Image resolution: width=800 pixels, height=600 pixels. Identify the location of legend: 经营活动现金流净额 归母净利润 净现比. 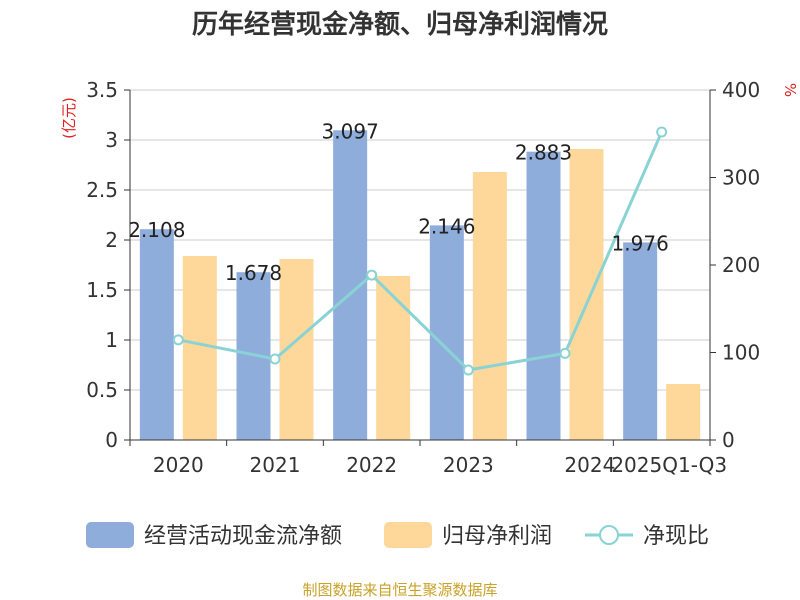
(397, 535).